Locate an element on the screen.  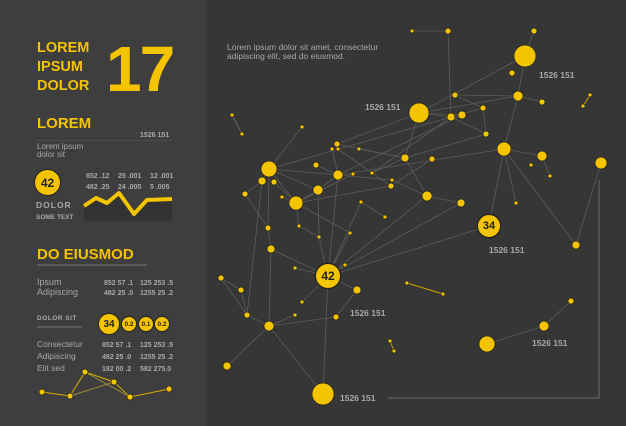
section-title: LOREM is located at coordinates (64, 123).